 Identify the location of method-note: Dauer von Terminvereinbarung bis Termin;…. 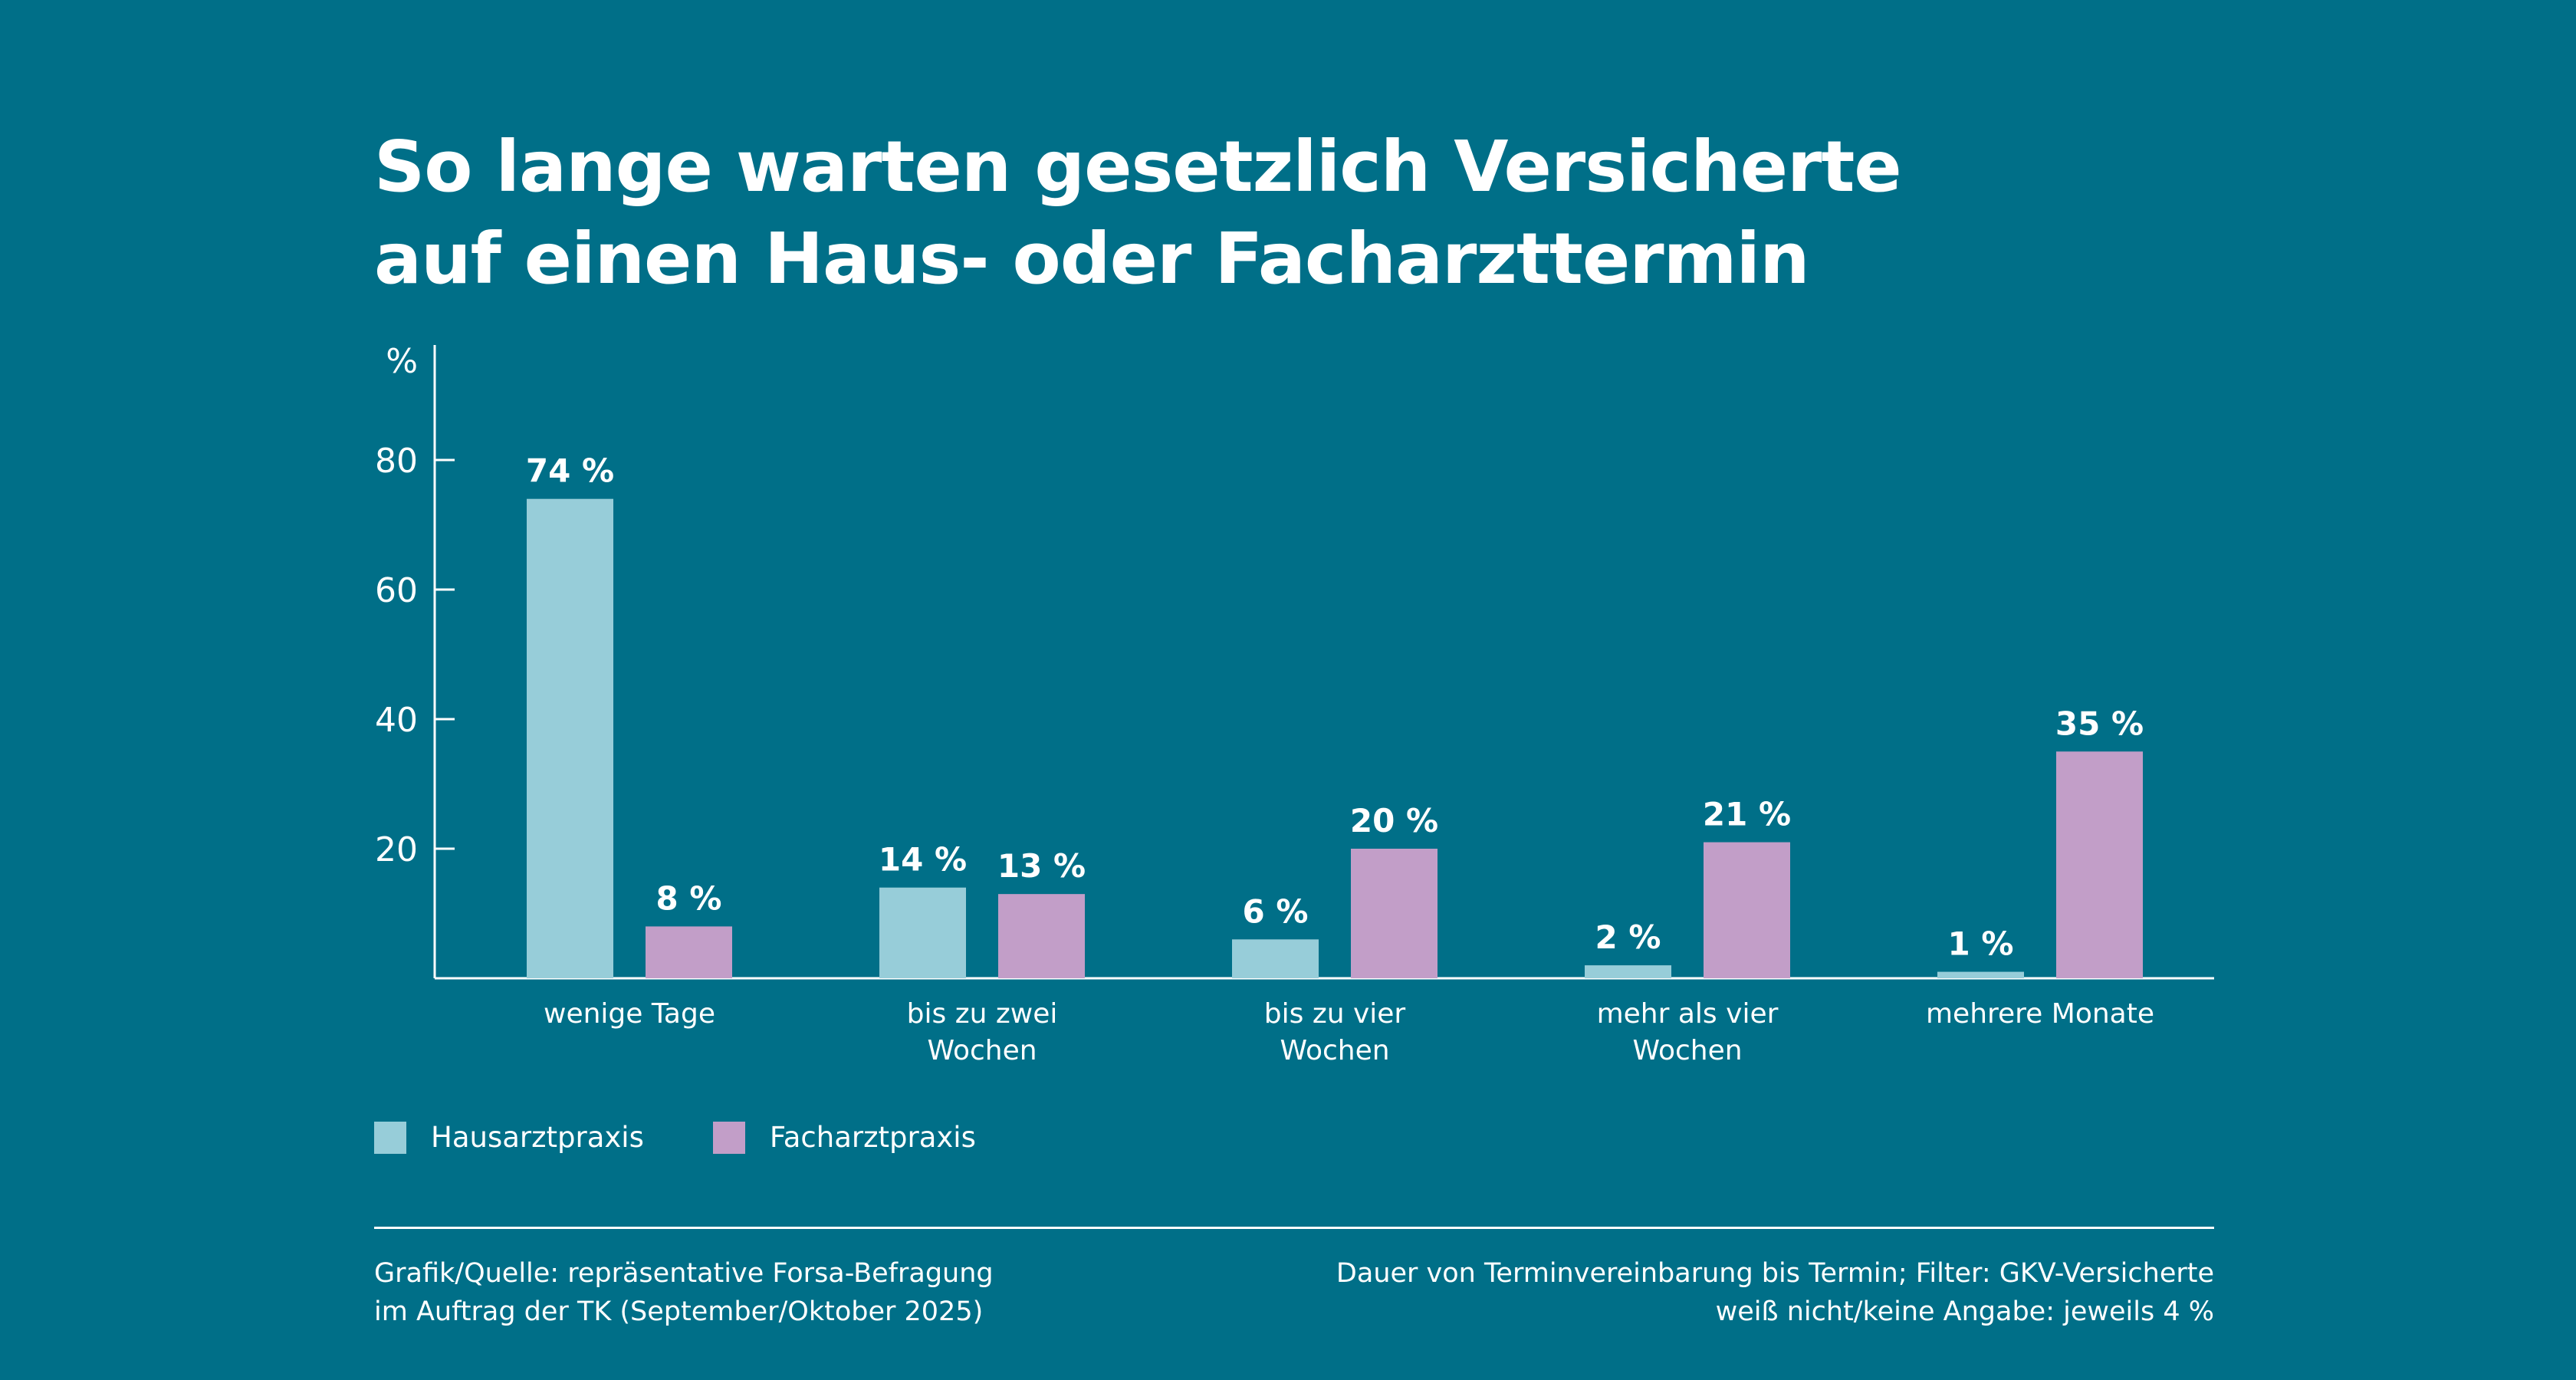
(1775, 1292).